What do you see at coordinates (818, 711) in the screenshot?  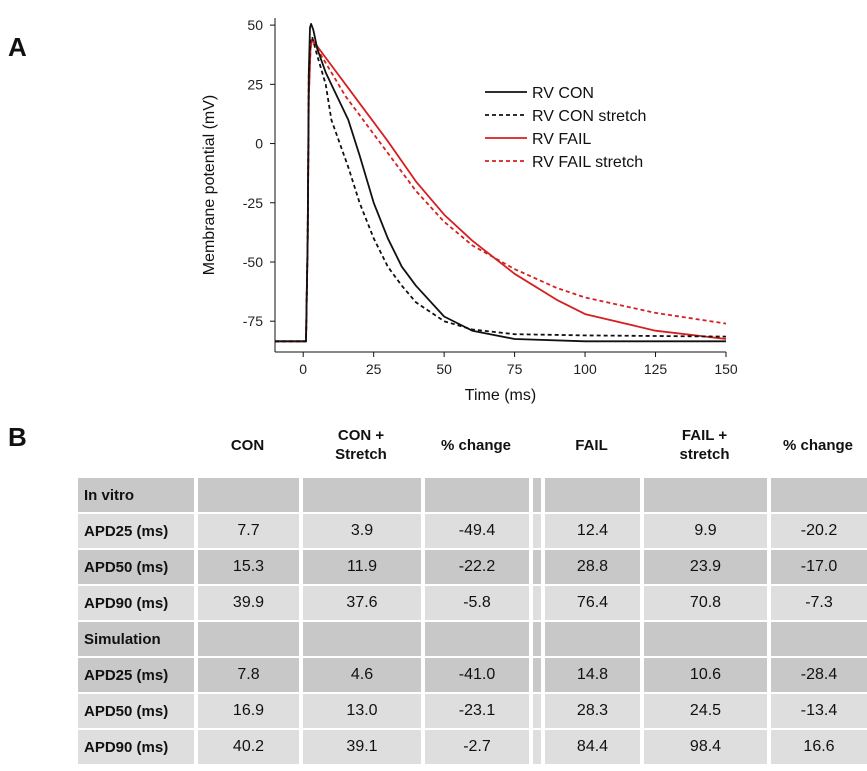 I see `table-cell: -13.4` at bounding box center [818, 711].